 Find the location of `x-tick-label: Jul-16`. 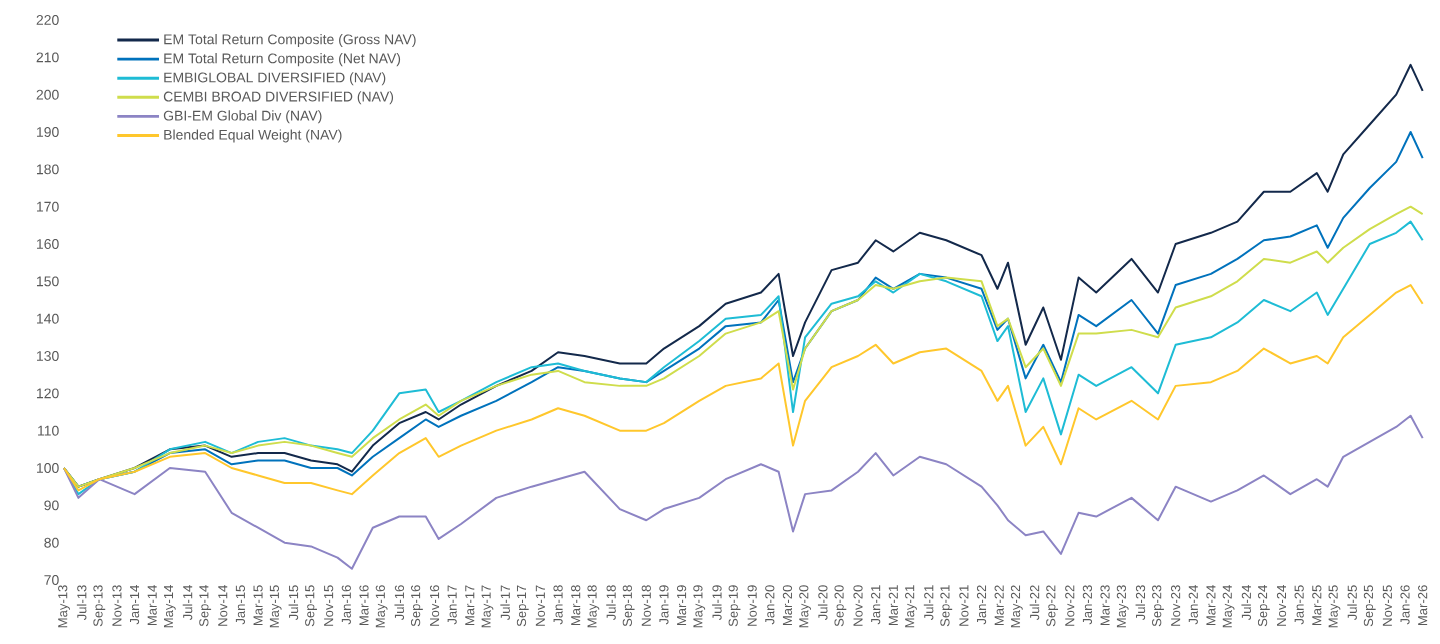

x-tick-label: Jul-16 is located at coordinates (399, 603).